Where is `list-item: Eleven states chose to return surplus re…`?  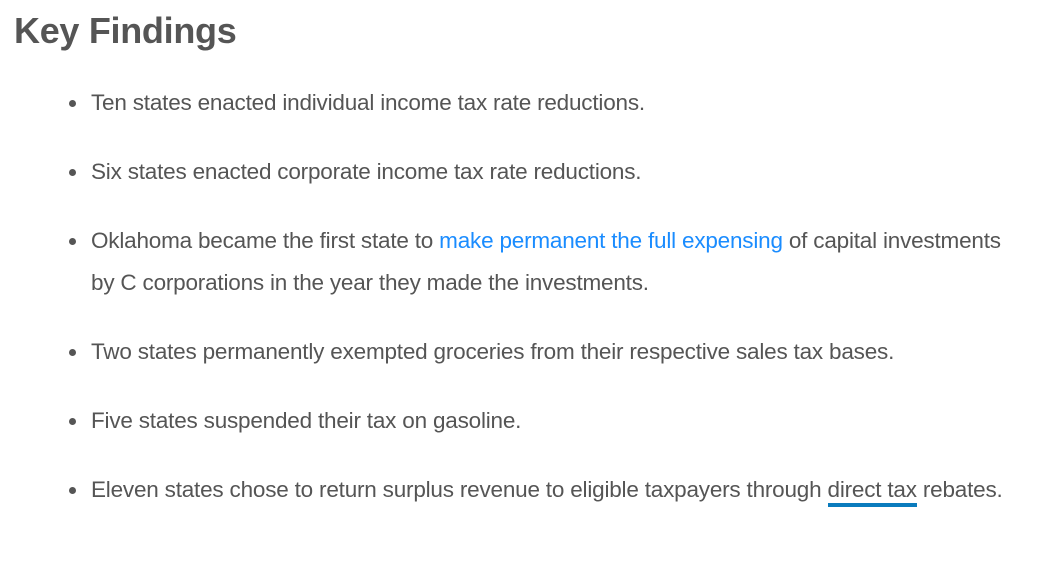 list-item: Eleven states chose to return surplus re… is located at coordinates (545, 490).